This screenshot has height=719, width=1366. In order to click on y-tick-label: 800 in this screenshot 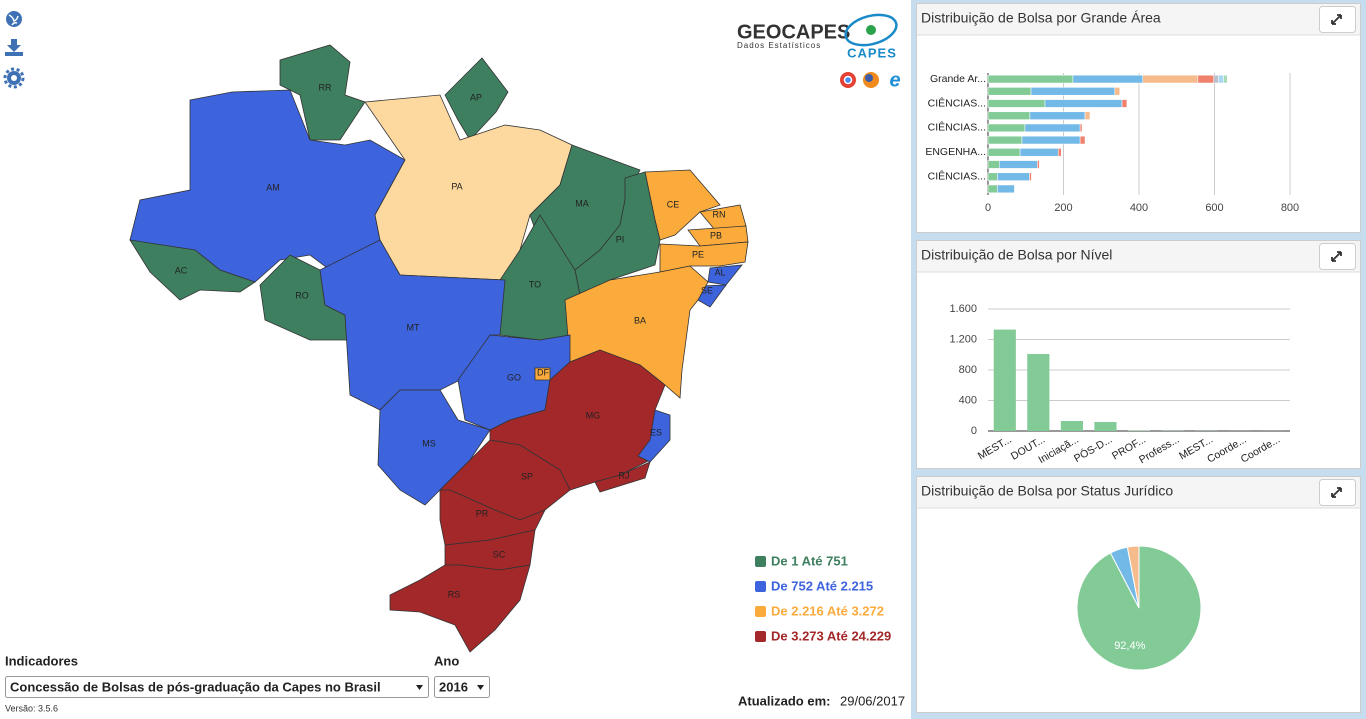, I will do `click(968, 370)`.